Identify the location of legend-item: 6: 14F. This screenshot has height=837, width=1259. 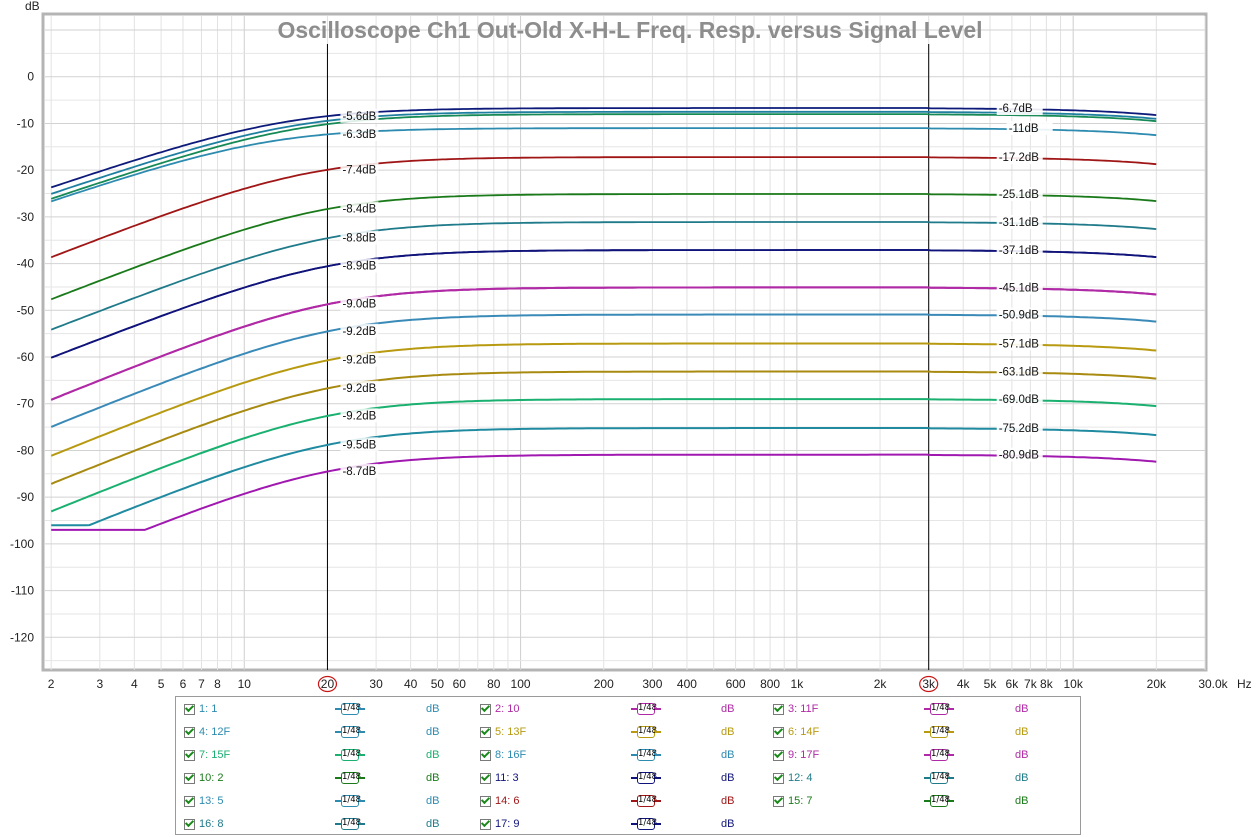
(796, 732).